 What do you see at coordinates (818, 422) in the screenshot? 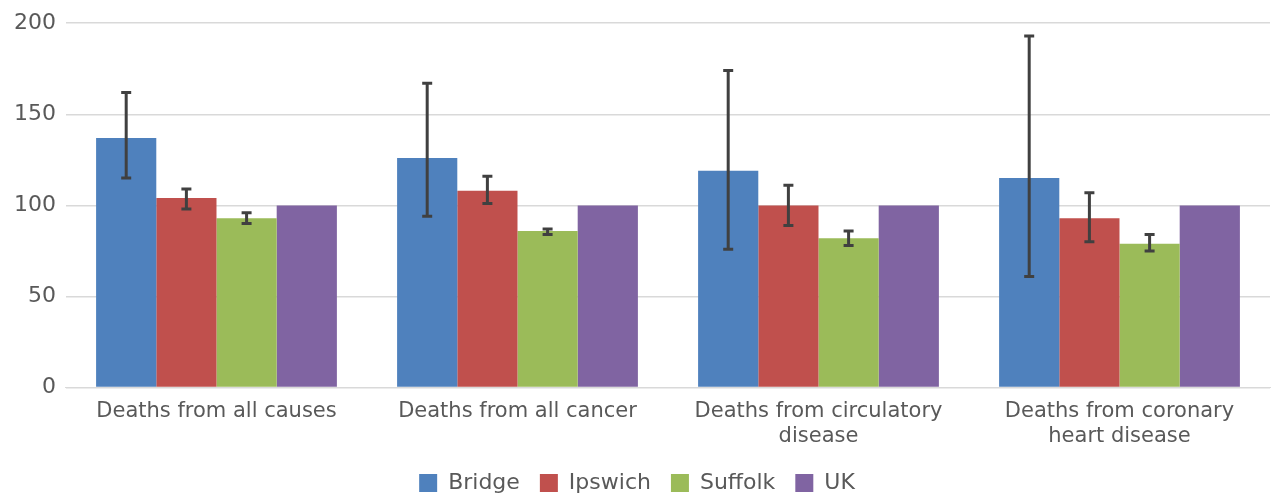
I see `x-tick-label: Deaths from circulatory disease` at bounding box center [818, 422].